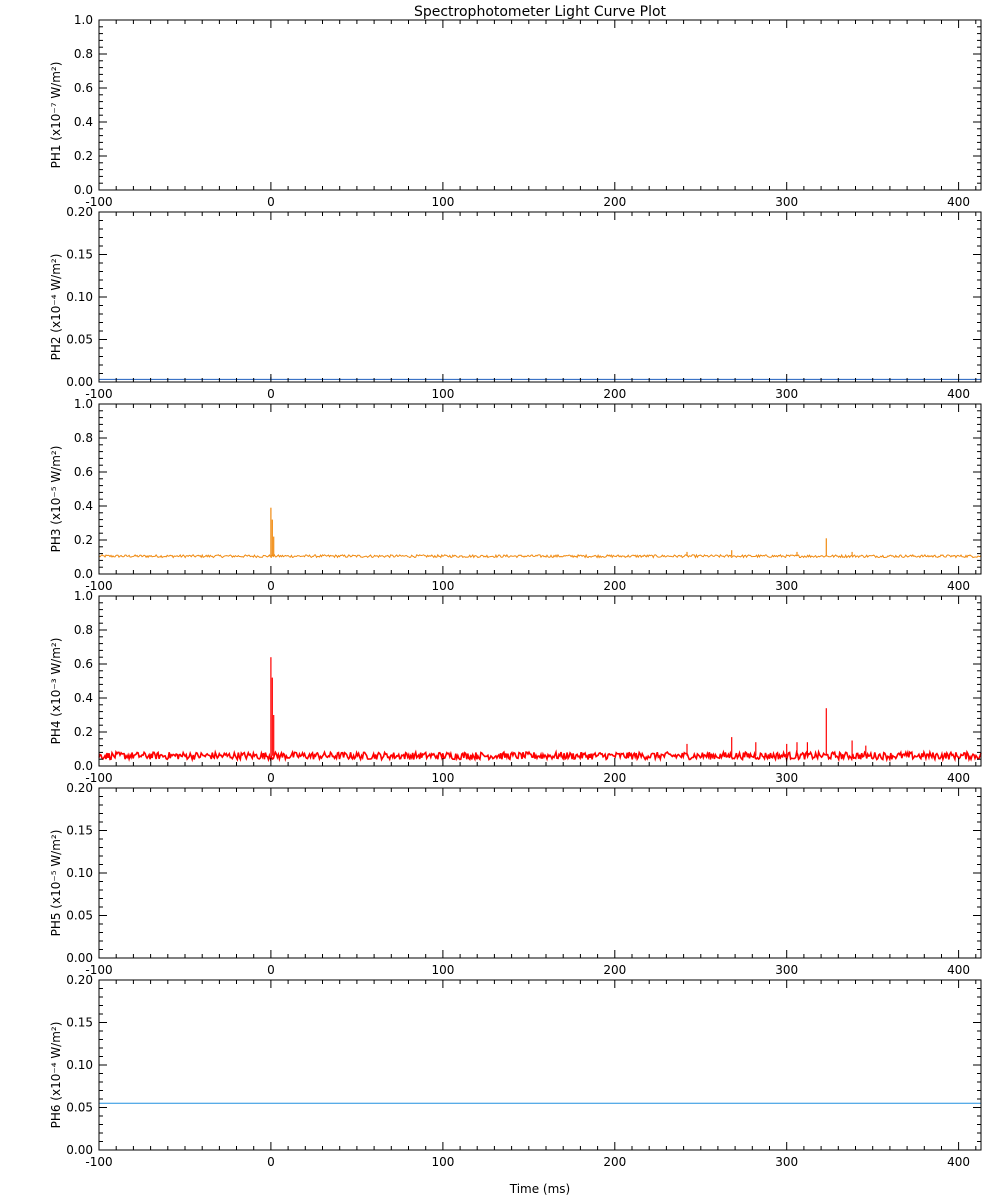 This screenshot has width=1000, height=1200. I want to click on y-axis-label-ph3: PH3 (x10⁻⁵ W/m²), so click(56, 499).